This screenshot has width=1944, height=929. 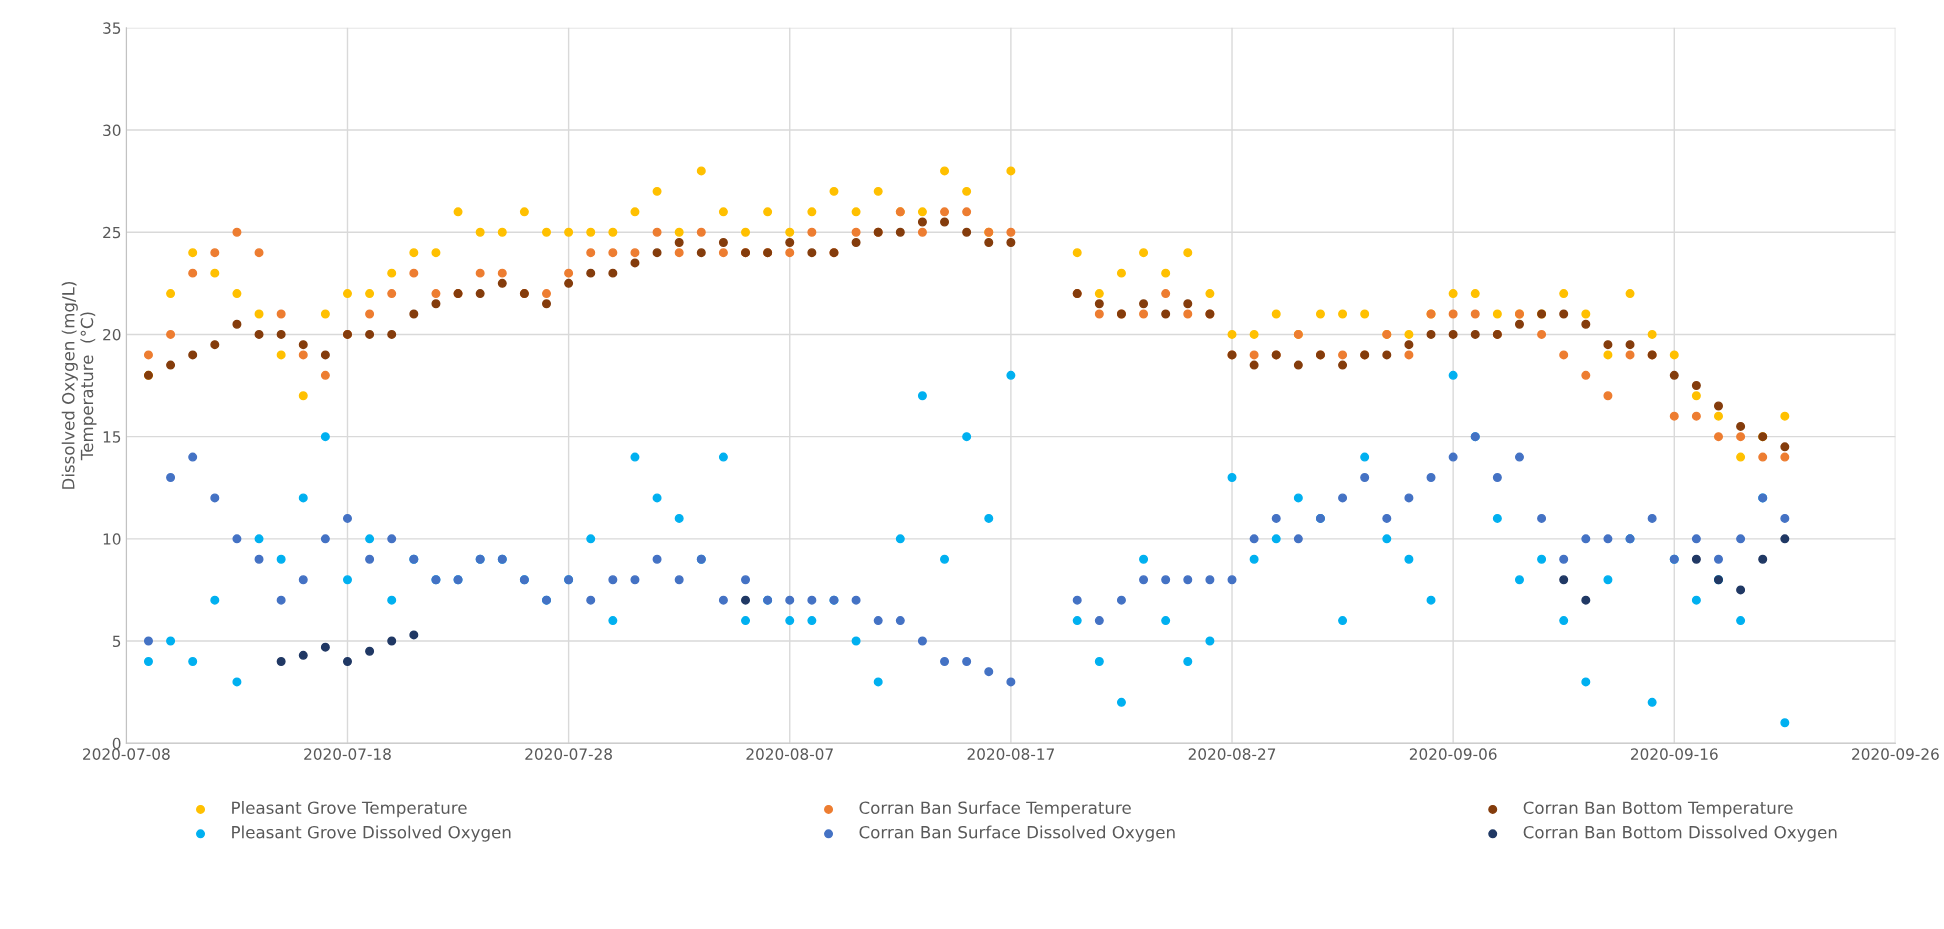 I want to click on legend-label: Pleasant Grove Dissolved Oxygen, so click(x=371, y=833).